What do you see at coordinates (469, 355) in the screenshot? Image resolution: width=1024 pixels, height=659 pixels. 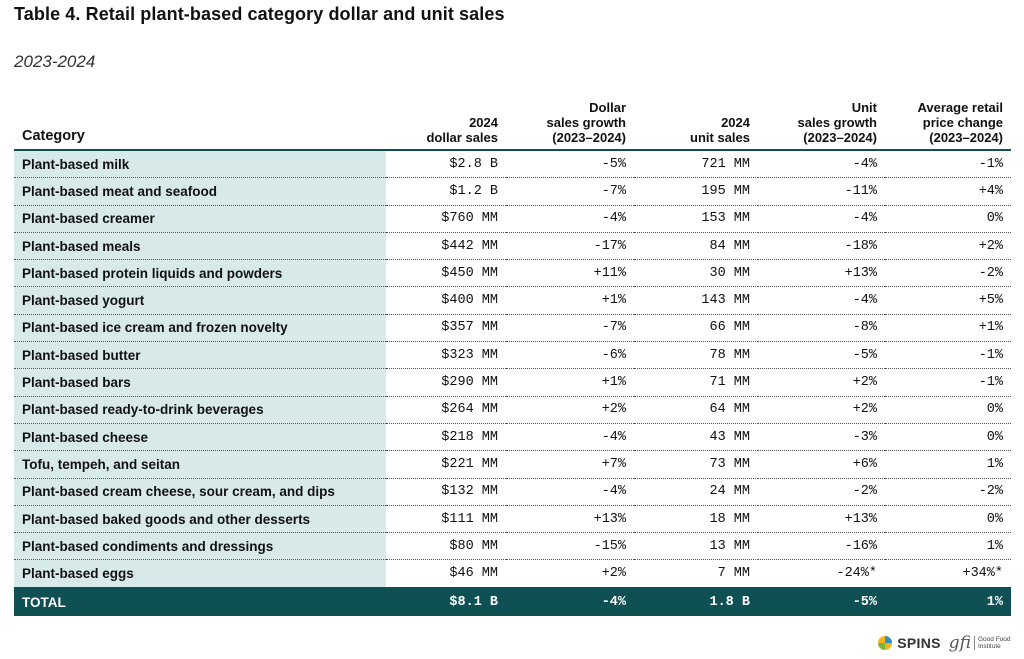 I see `cell-dollar-sales: $323 MM` at bounding box center [469, 355].